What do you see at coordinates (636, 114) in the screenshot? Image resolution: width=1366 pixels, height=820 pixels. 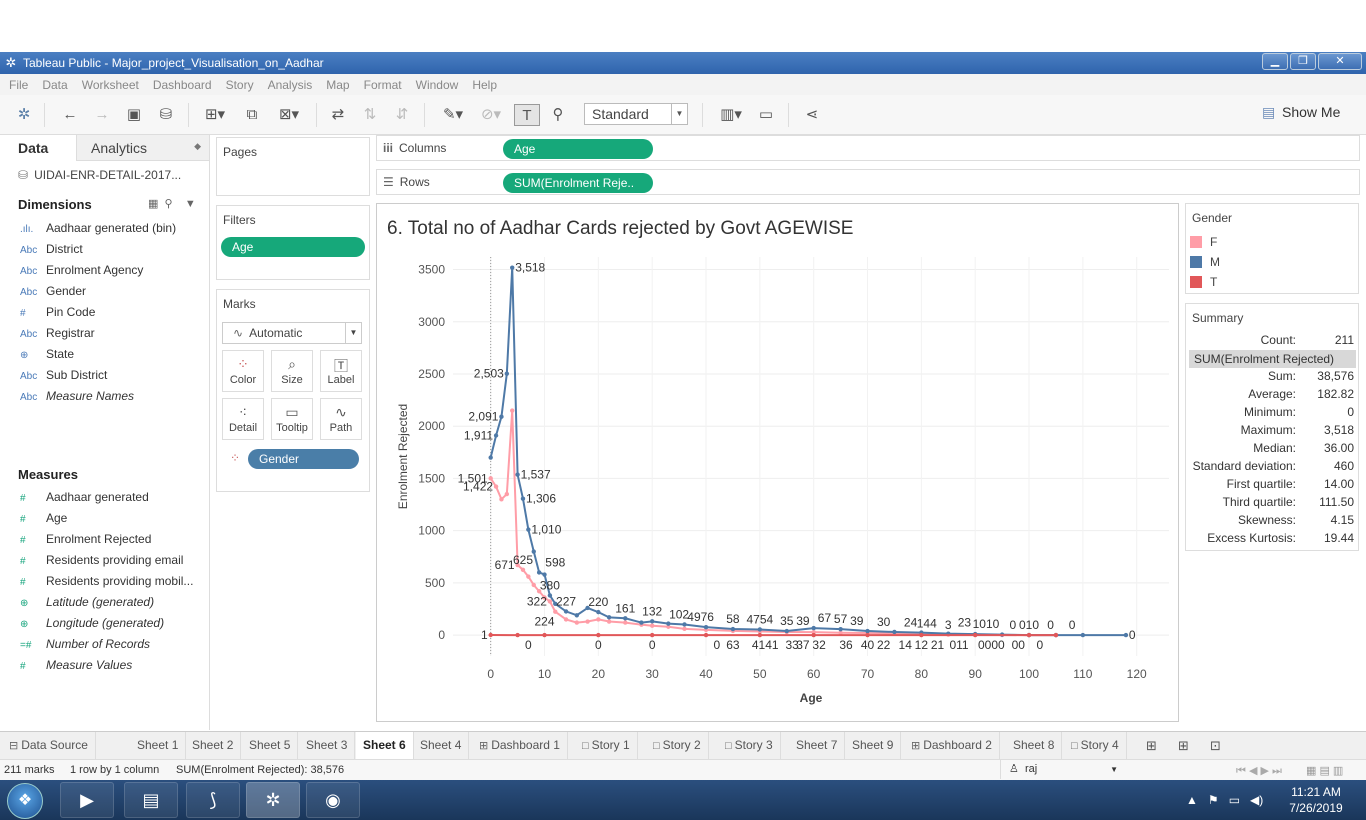 I see `fit-select: Standard ▼` at bounding box center [636, 114].